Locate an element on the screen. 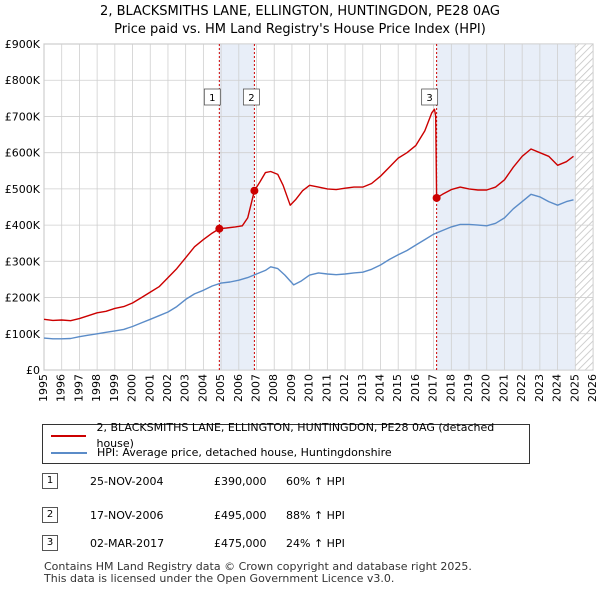 This screenshot has height=590, width=600. x-tick-label: 2018 is located at coordinates (450, 388).